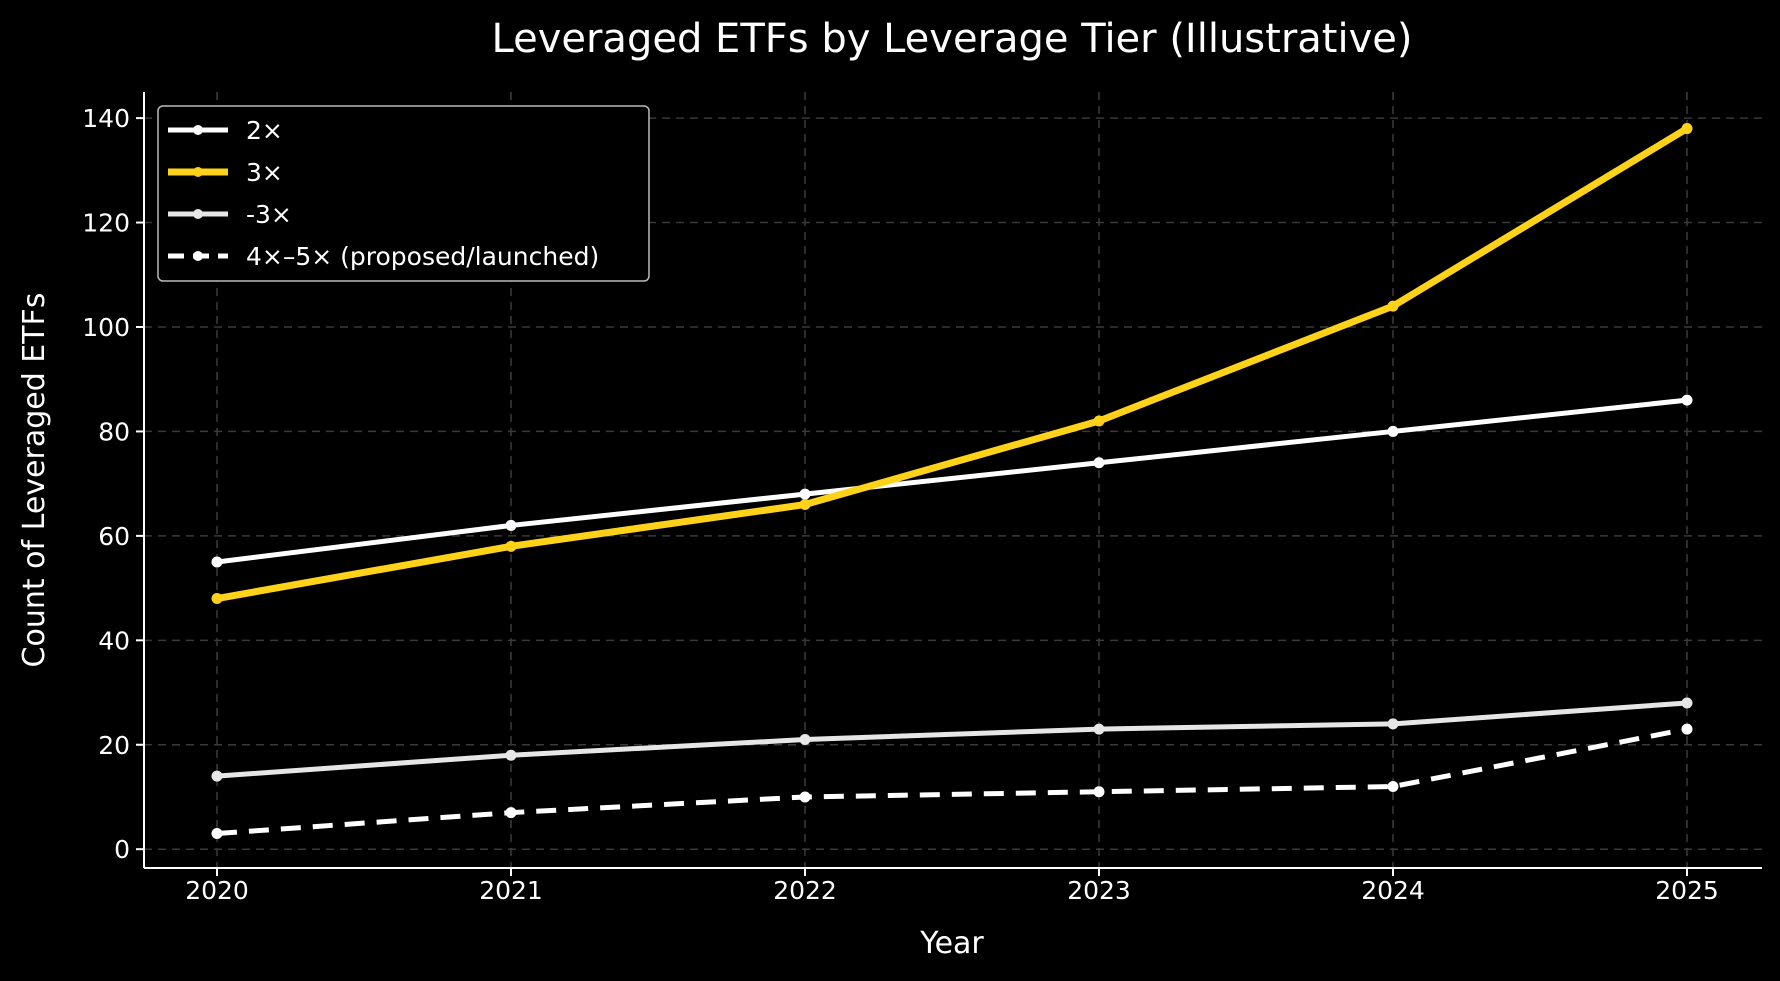 Image resolution: width=1780 pixels, height=981 pixels. I want to click on x-tick-label-5: 2025, so click(1687, 890).